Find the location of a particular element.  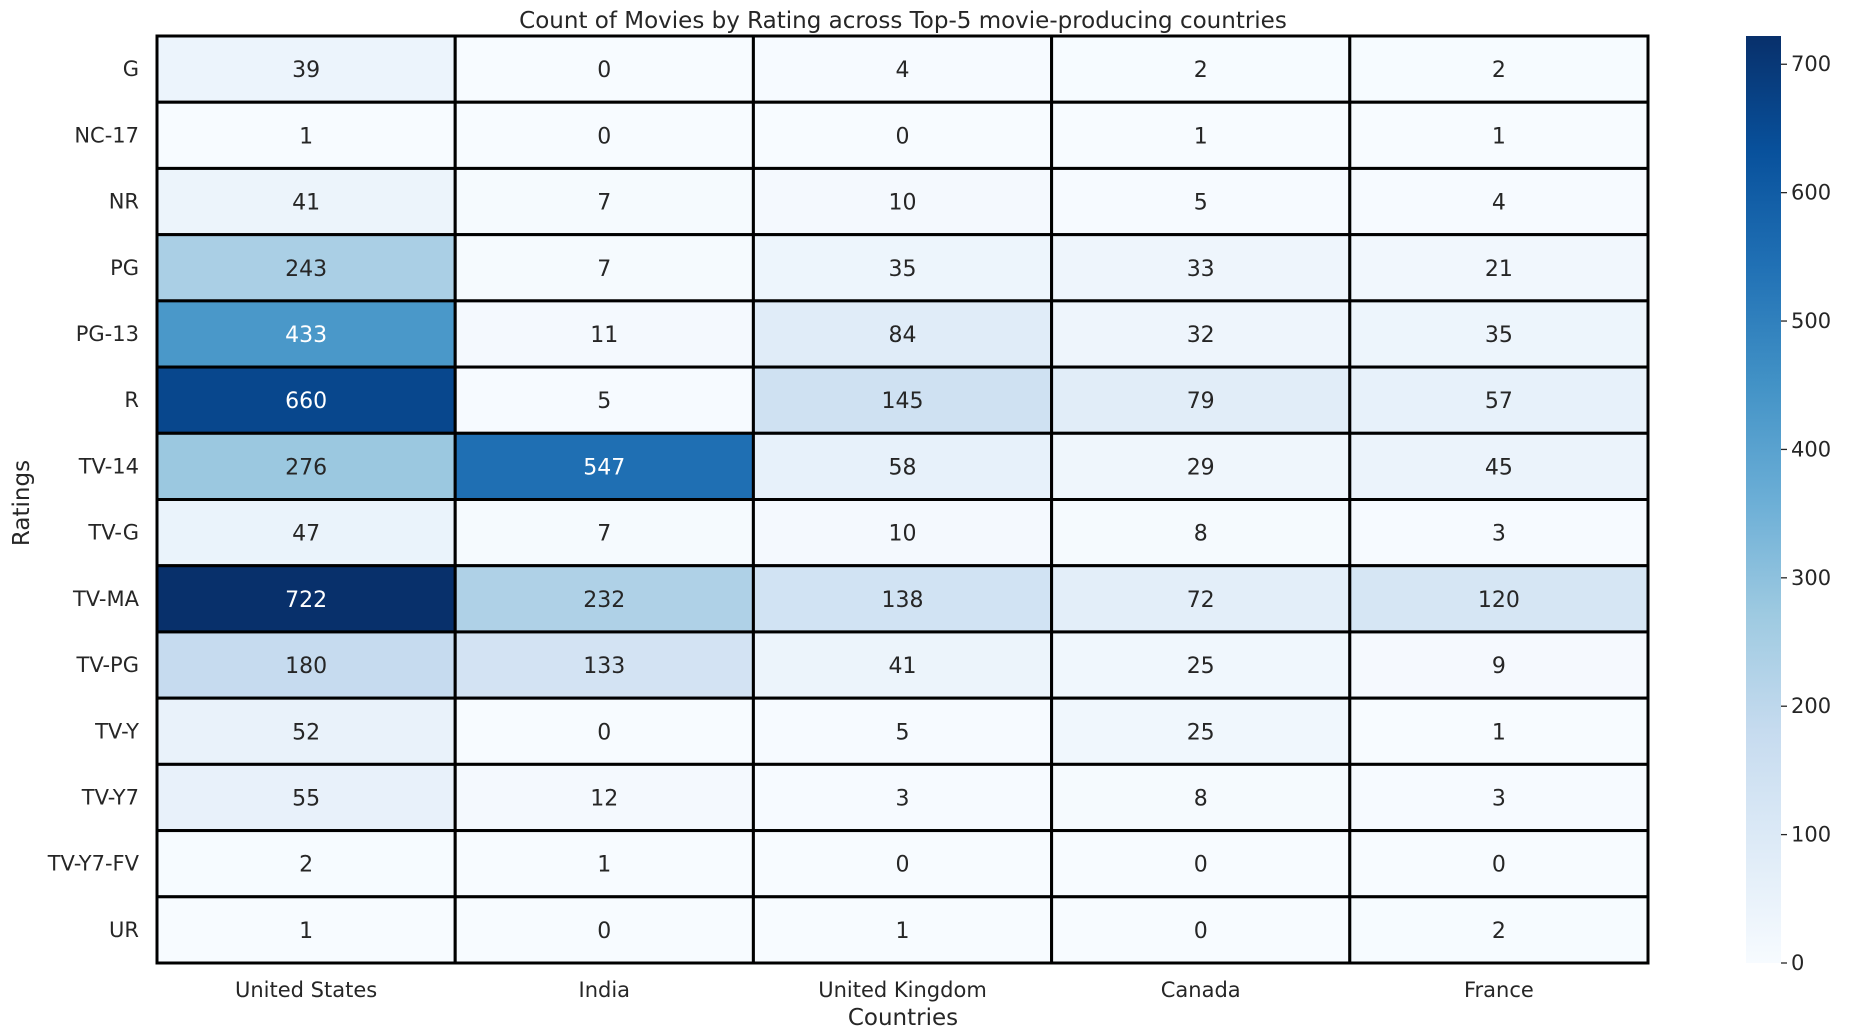

colorbar-tick-label: 100 is located at coordinates (1811, 835).